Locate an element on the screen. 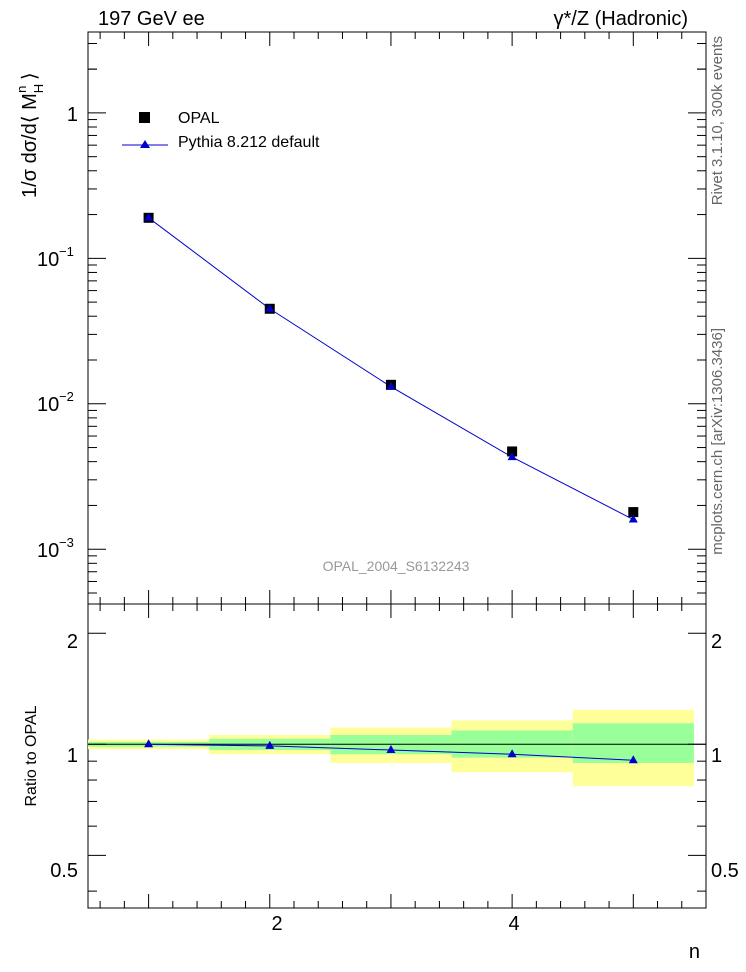 The width and height of the screenshot is (746, 972). legend-opal-marker is located at coordinates (144, 117).